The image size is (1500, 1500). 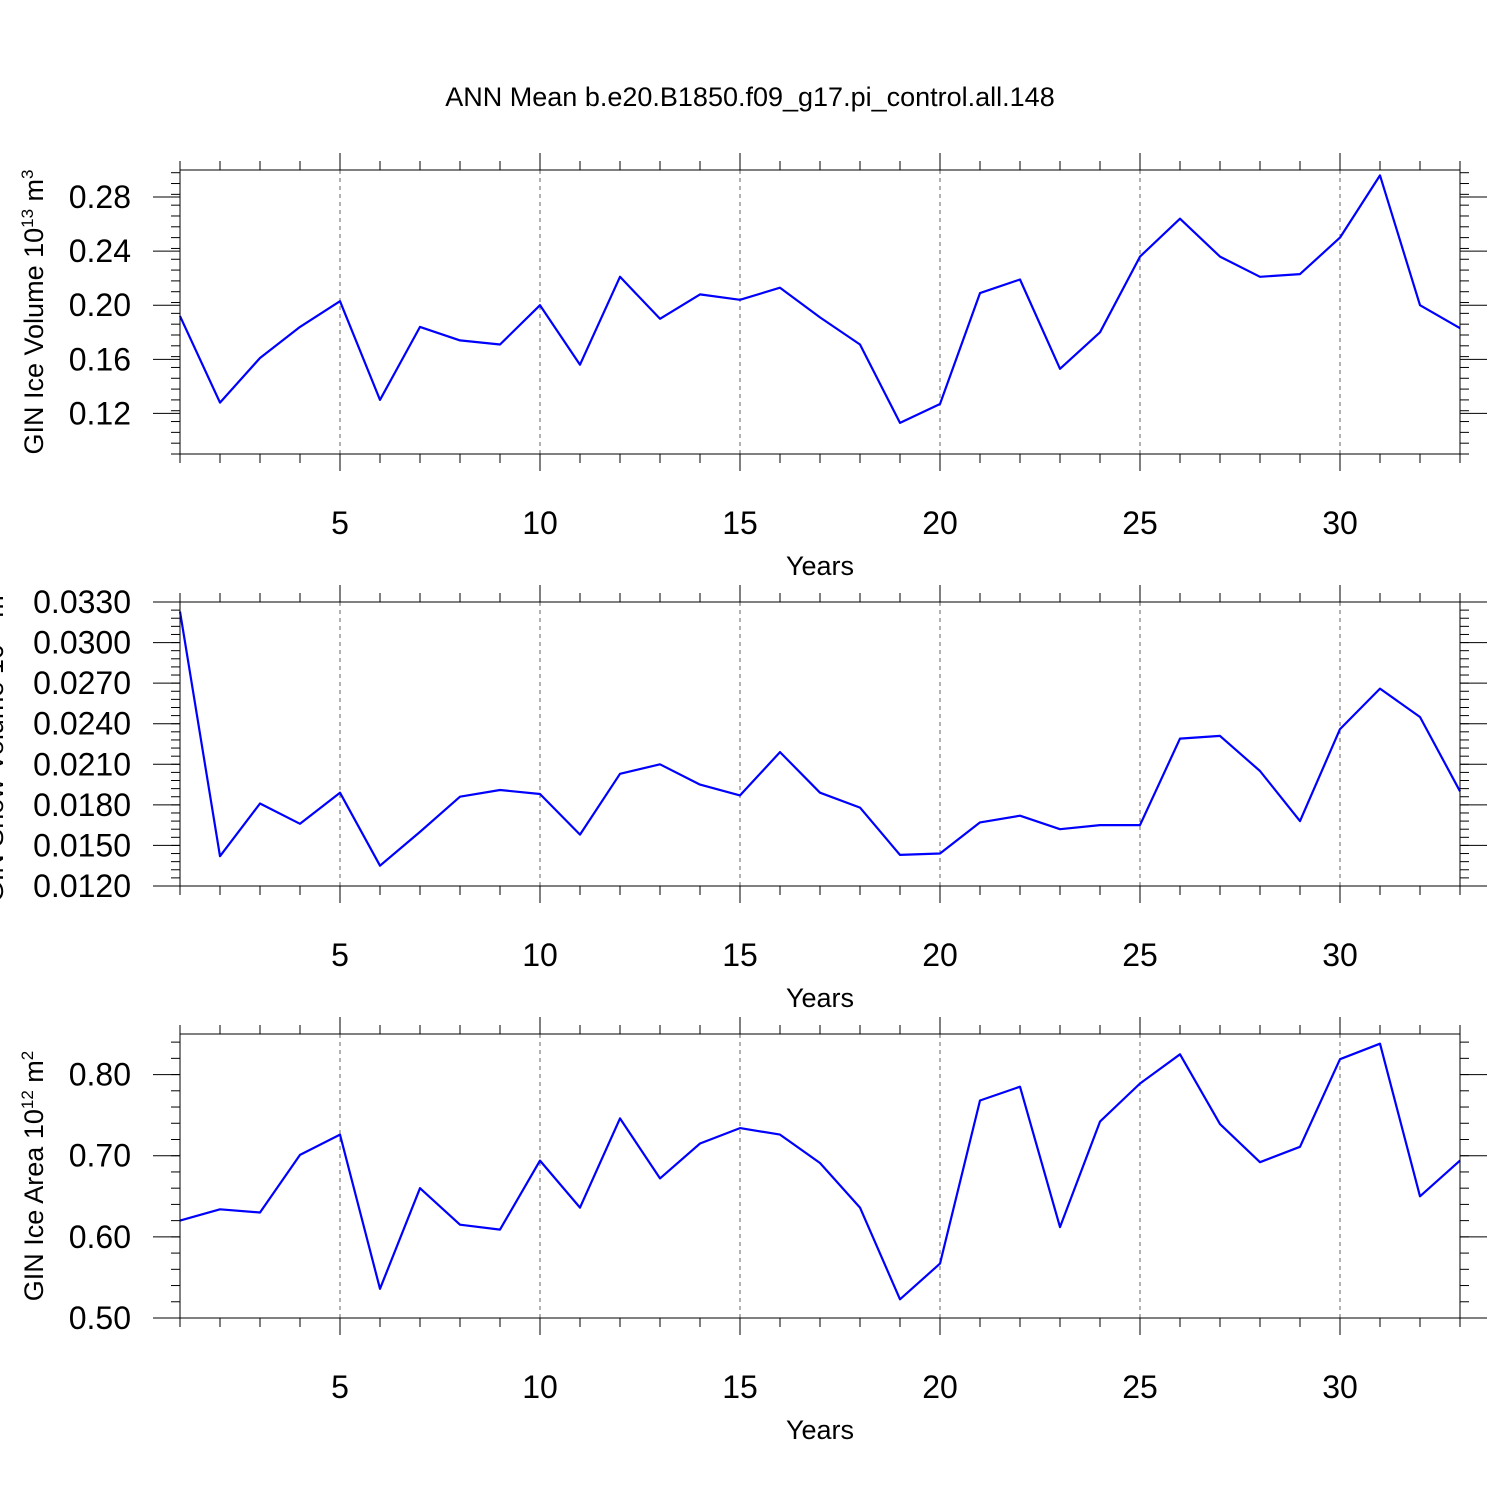 What do you see at coordinates (82, 886) in the screenshot?
I see `y-tick-label: 0.0120` at bounding box center [82, 886].